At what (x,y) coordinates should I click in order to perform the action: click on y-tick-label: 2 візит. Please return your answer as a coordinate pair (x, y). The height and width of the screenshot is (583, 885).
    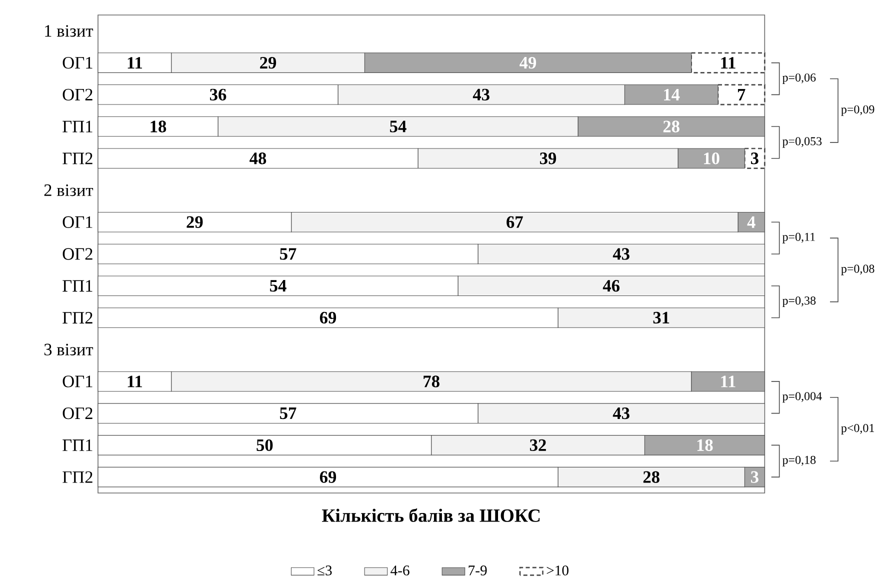
    Looking at the image, I should click on (69, 190).